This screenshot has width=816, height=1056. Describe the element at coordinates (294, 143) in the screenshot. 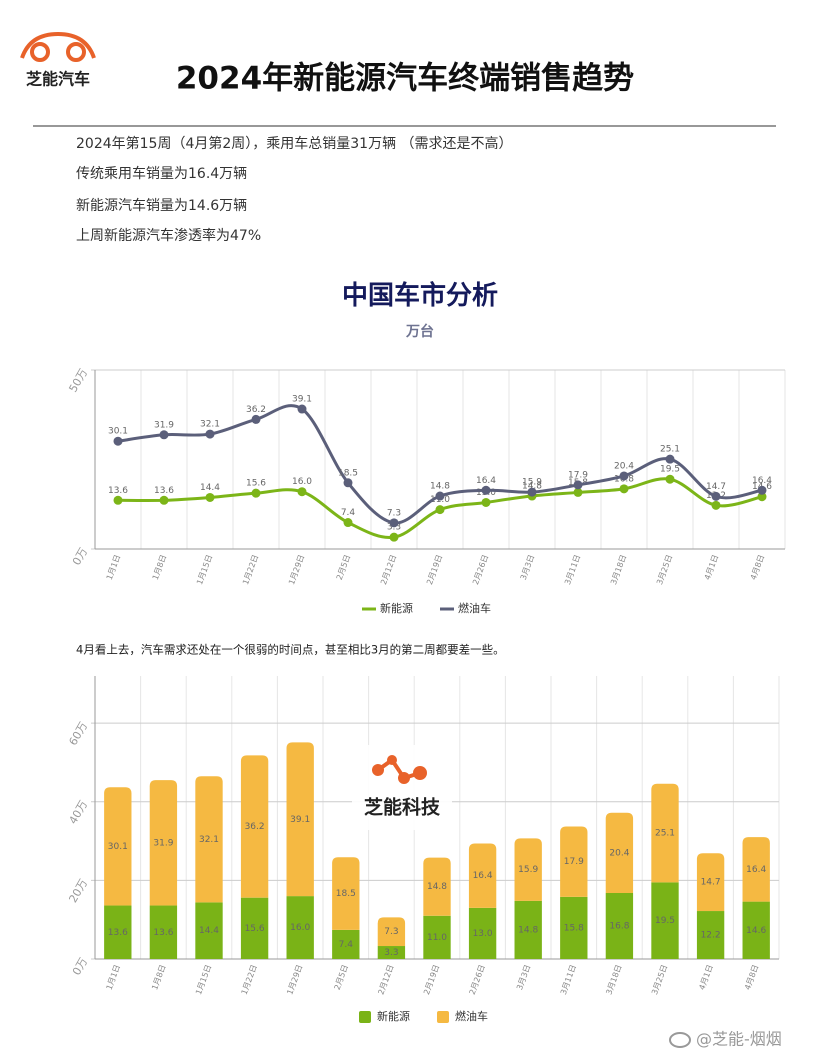

I see `summary-line: 2024年第15周（4月第2周），乘用车总销量31万辆 （需求还是不高）` at that location.